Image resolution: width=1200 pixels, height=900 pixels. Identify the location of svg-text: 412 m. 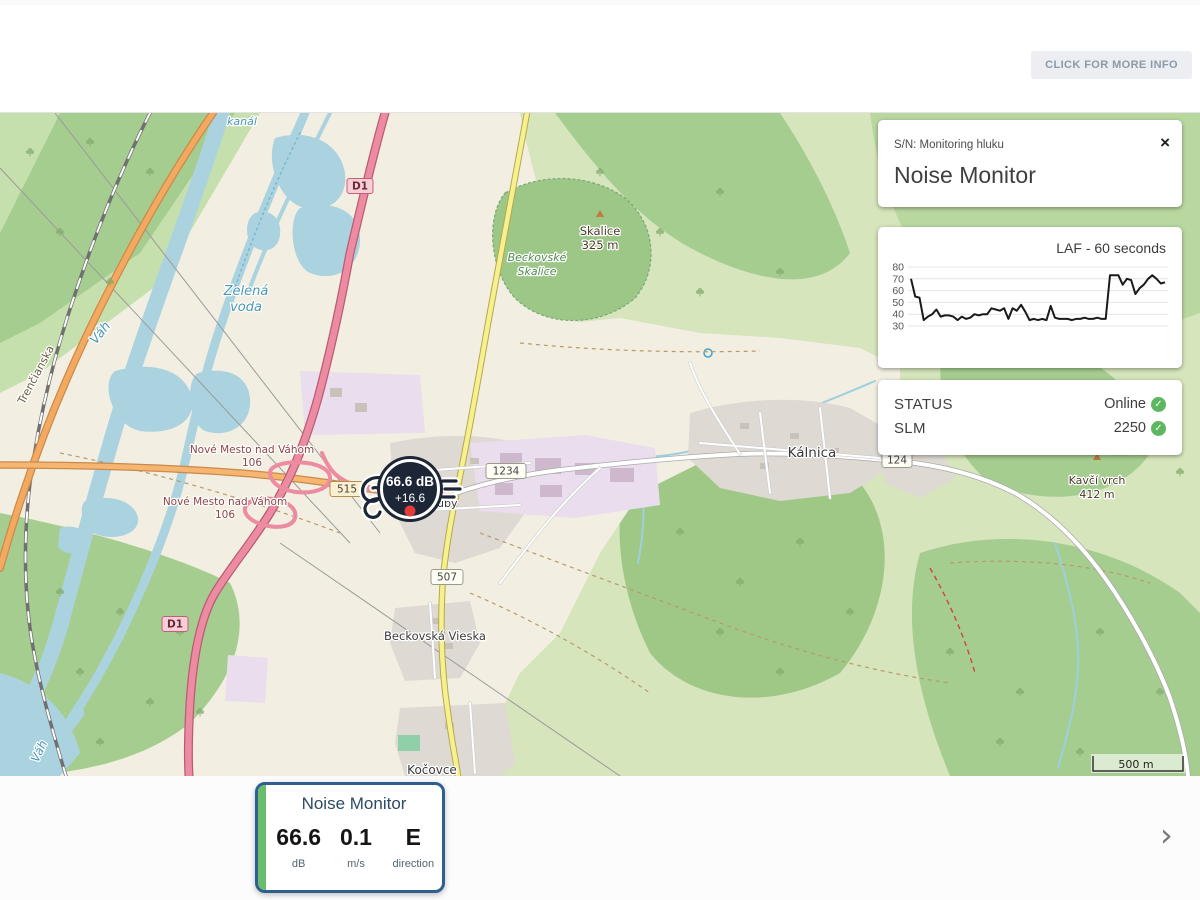
(1096, 494).